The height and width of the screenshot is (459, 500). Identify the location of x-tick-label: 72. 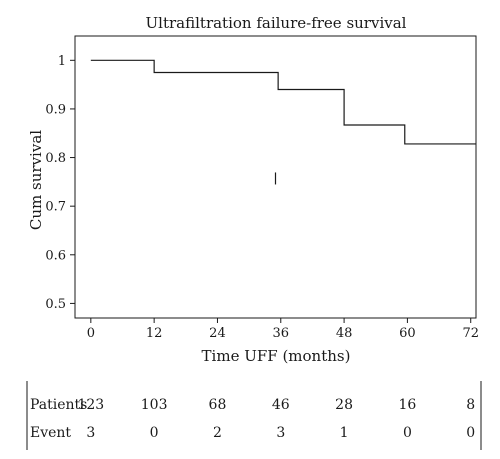
(470, 333).